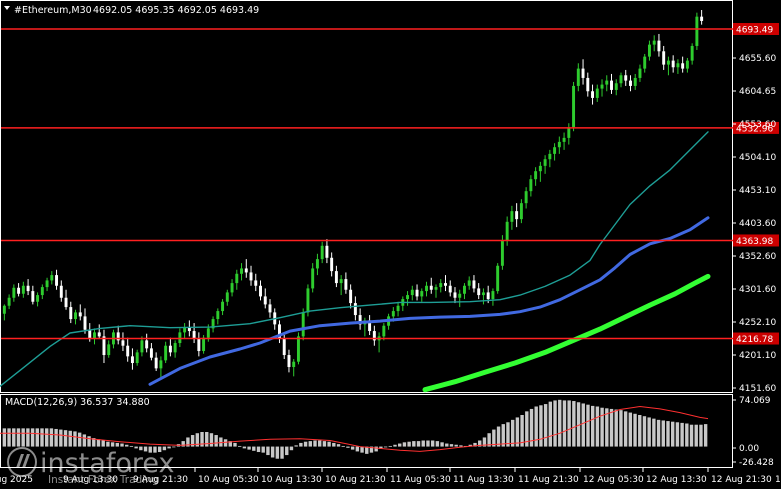 This screenshot has height=489, width=781. I want to click on time-tick-label: 12 Aug 21:30, so click(741, 480).